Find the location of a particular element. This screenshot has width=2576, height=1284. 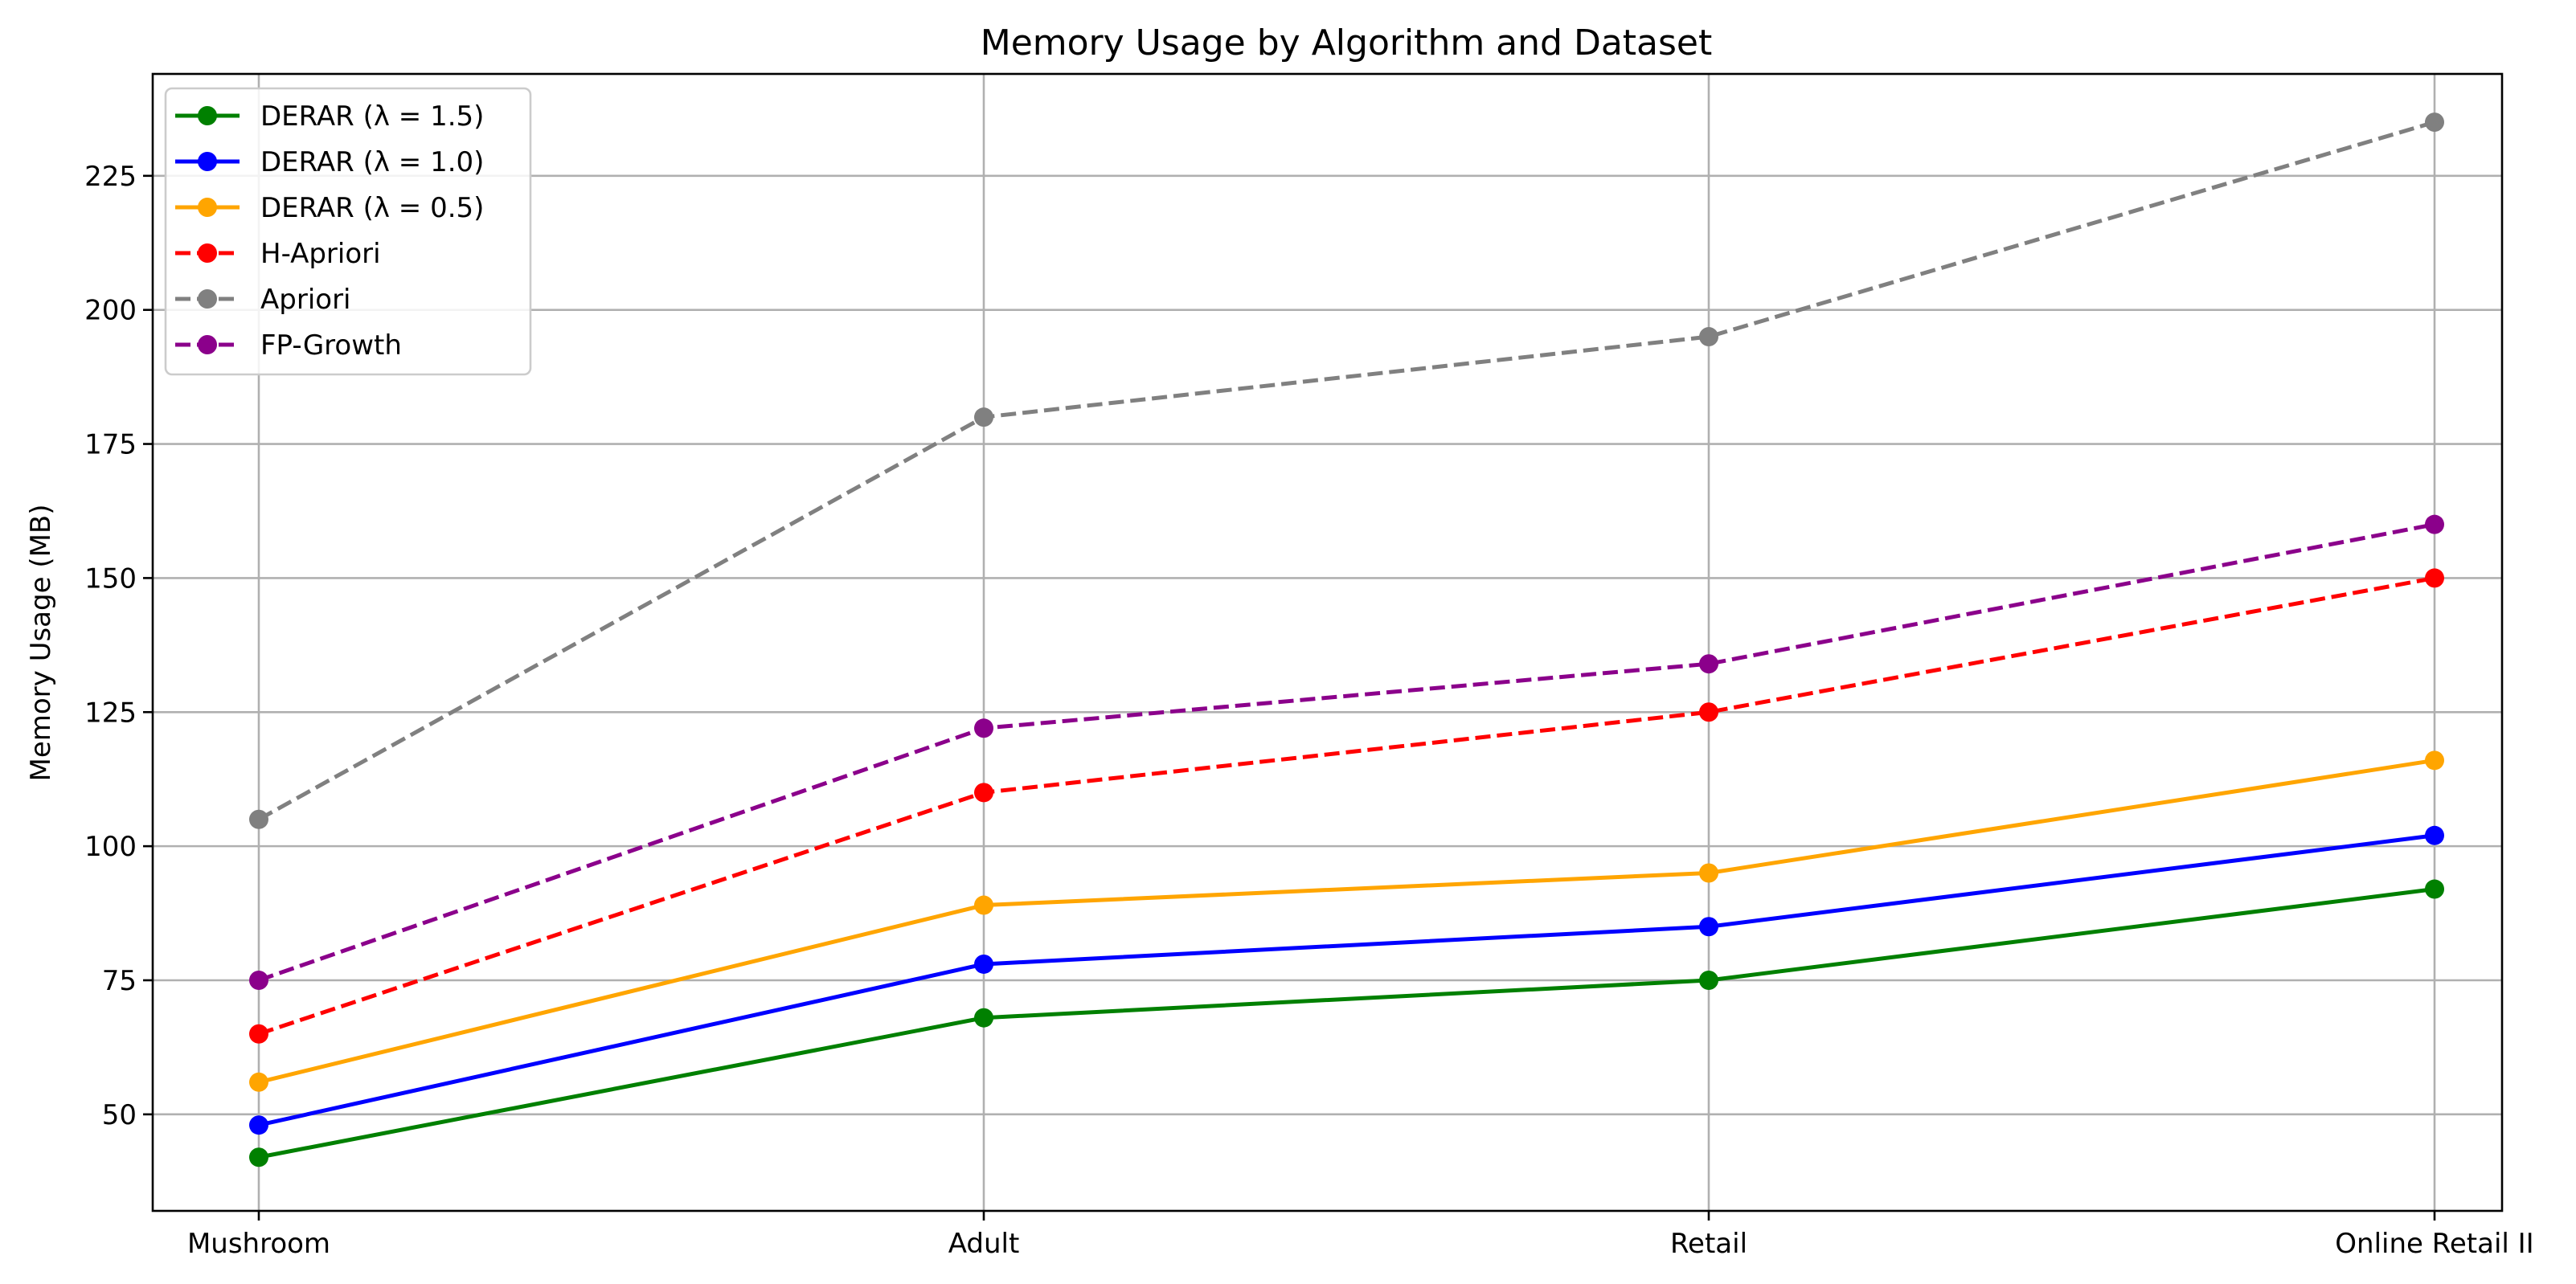

y-tick-label: 75 is located at coordinates (119, 981).